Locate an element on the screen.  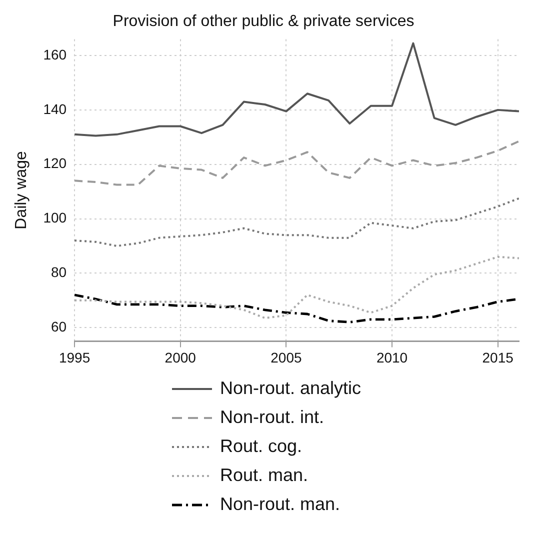
y-tick-label: 60 is located at coordinates (58, 326).